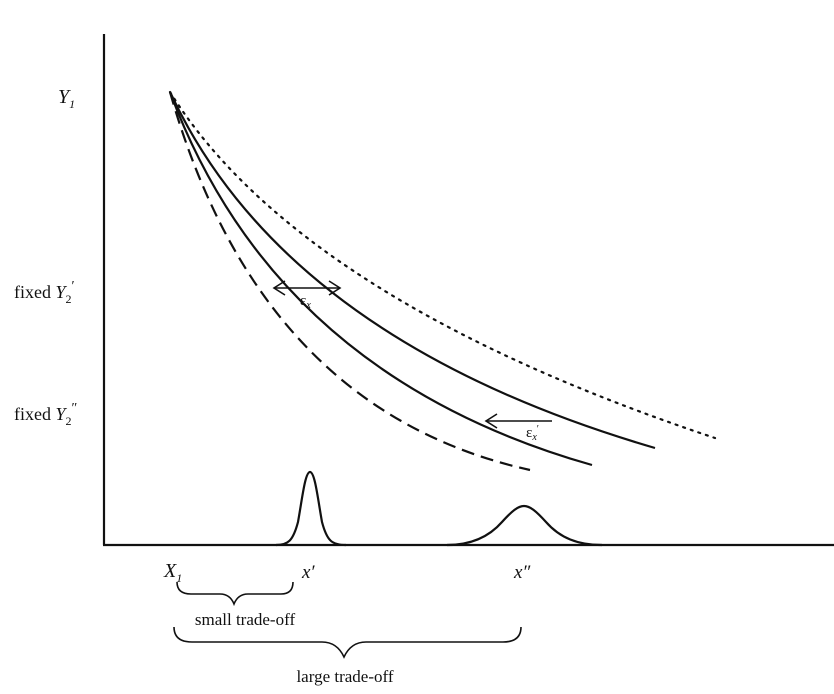 This screenshot has width=834, height=694. I want to click on epsilon-label-1: εx, so click(305, 302).